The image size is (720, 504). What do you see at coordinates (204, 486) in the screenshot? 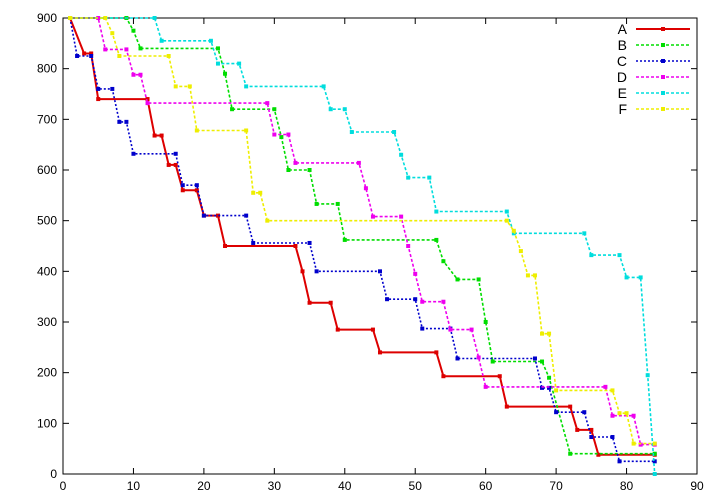
I see `x-tick-label: 20` at bounding box center [204, 486].